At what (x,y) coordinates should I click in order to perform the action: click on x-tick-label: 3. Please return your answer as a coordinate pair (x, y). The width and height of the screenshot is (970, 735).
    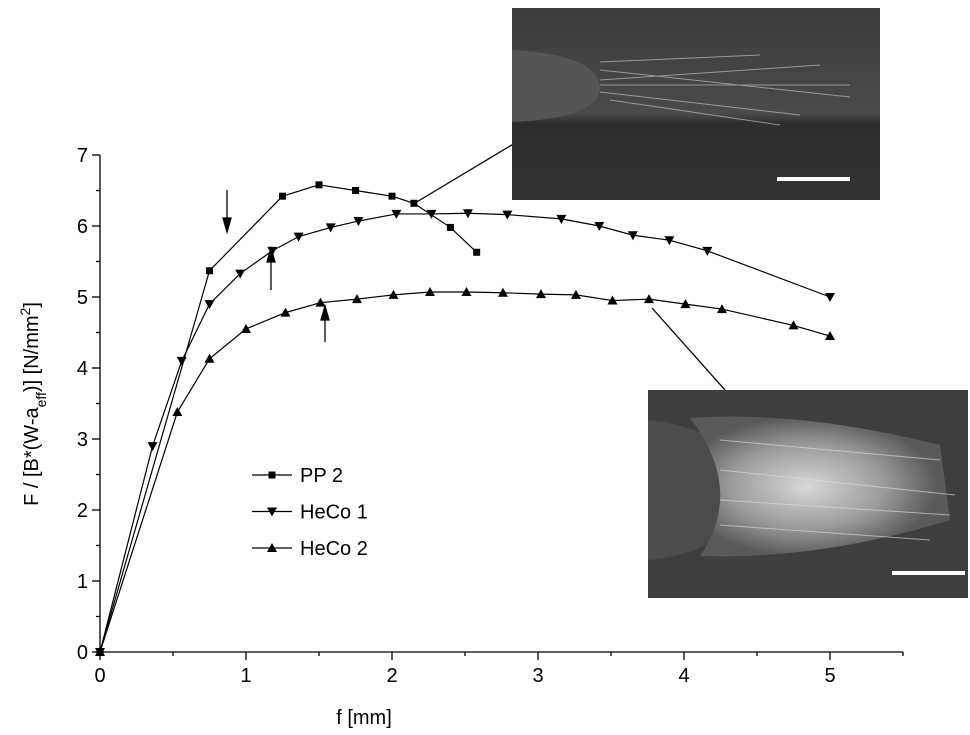
    Looking at the image, I should click on (537, 676).